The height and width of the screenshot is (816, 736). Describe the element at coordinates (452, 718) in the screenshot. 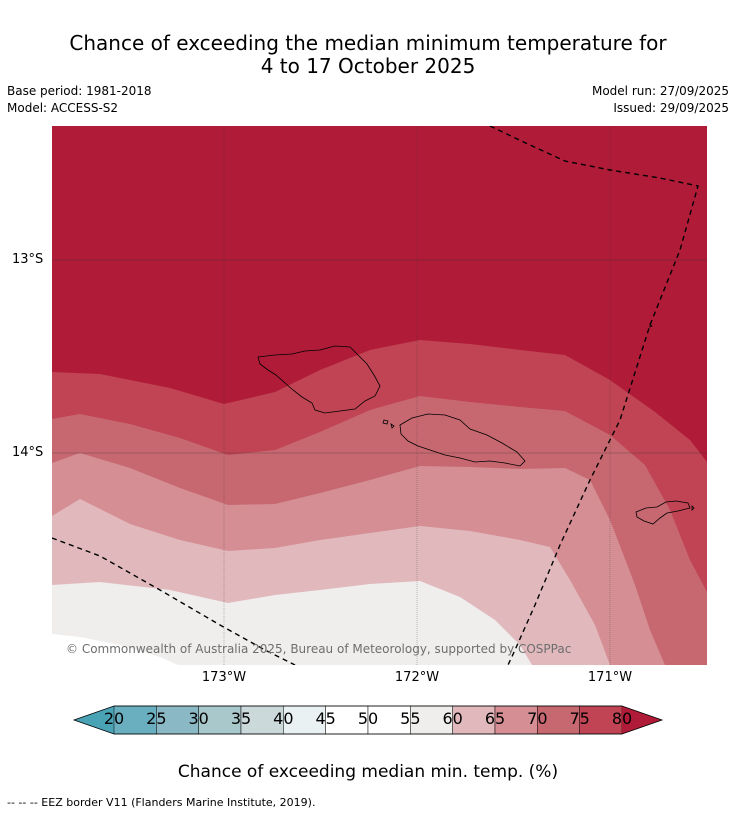

I see `colorbar-tick-60: 60` at that location.